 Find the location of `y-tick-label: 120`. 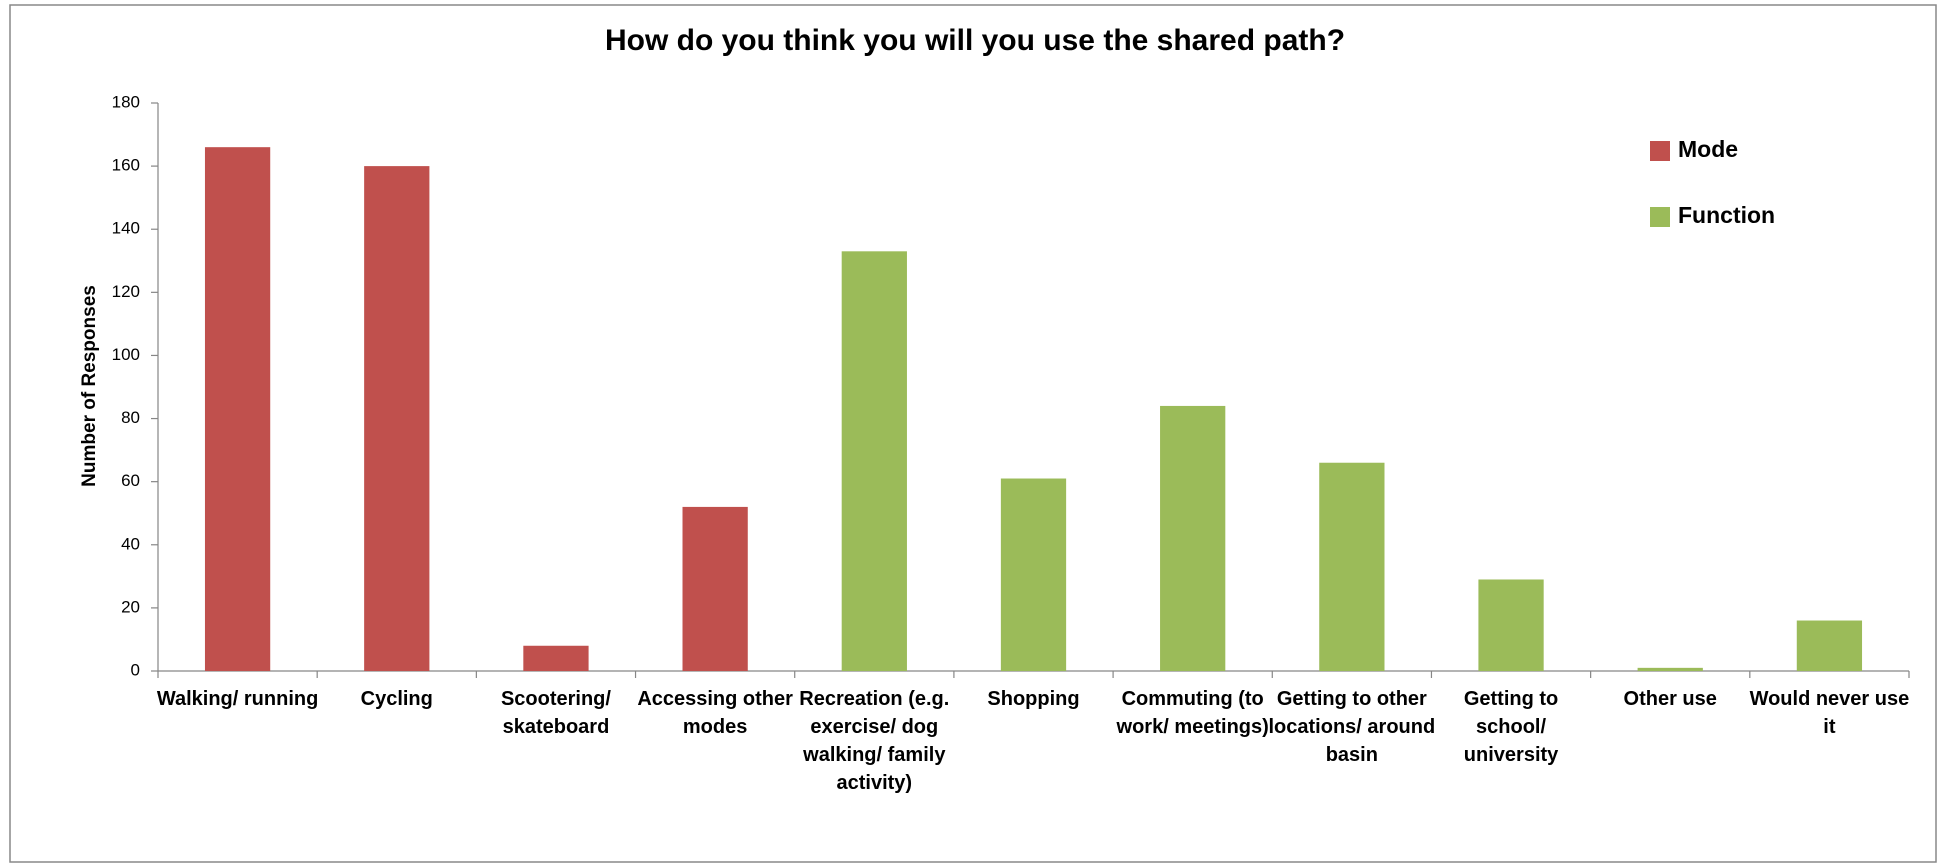

y-tick-label: 120 is located at coordinates (126, 291).